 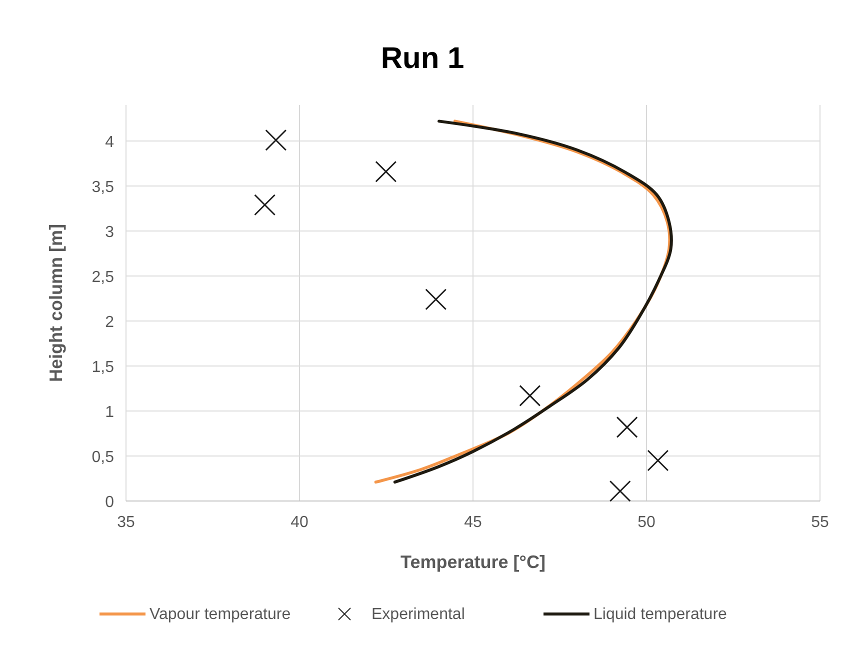 I want to click on y-axis-title: Height column [m], so click(x=56, y=303).